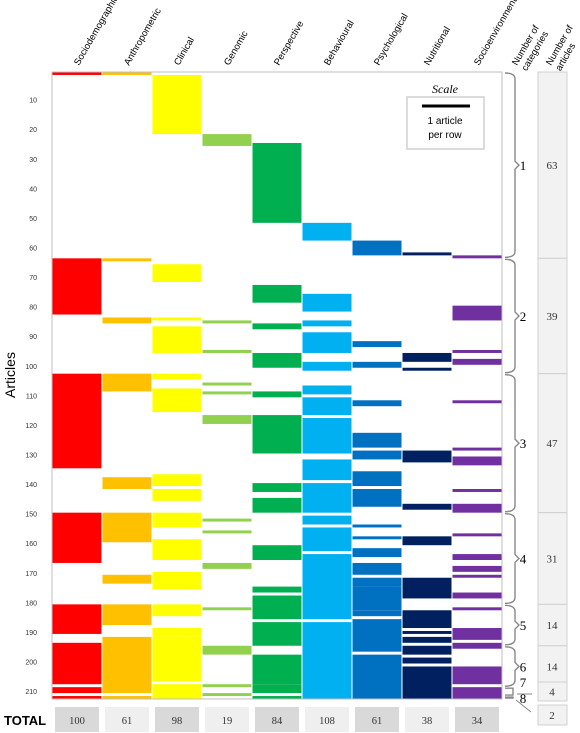 The image size is (580, 733). Describe the element at coordinates (31, 426) in the screenshot. I see `y-tick-label: 120` at that location.